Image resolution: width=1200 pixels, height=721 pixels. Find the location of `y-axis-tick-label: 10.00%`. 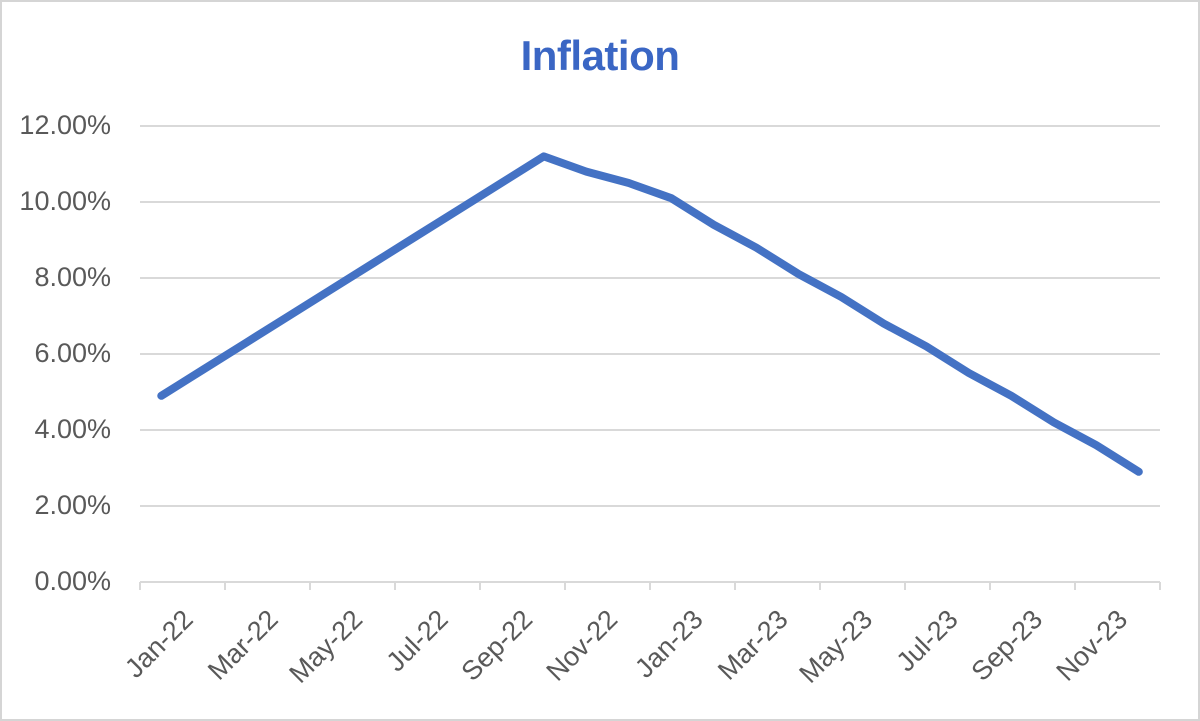

y-axis-tick-label: 10.00% is located at coordinates (65, 200).